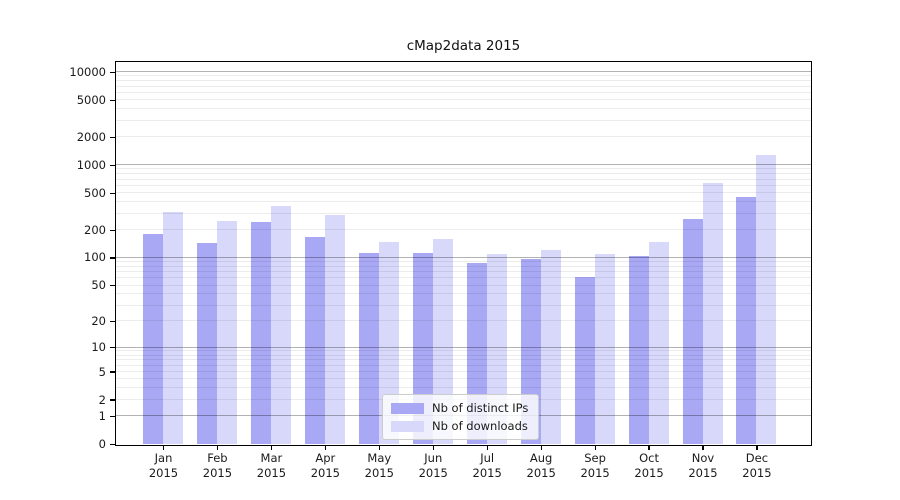 This screenshot has width=900, height=500. Describe the element at coordinates (95, 229) in the screenshot. I see `y-tick-label: 200` at that location.